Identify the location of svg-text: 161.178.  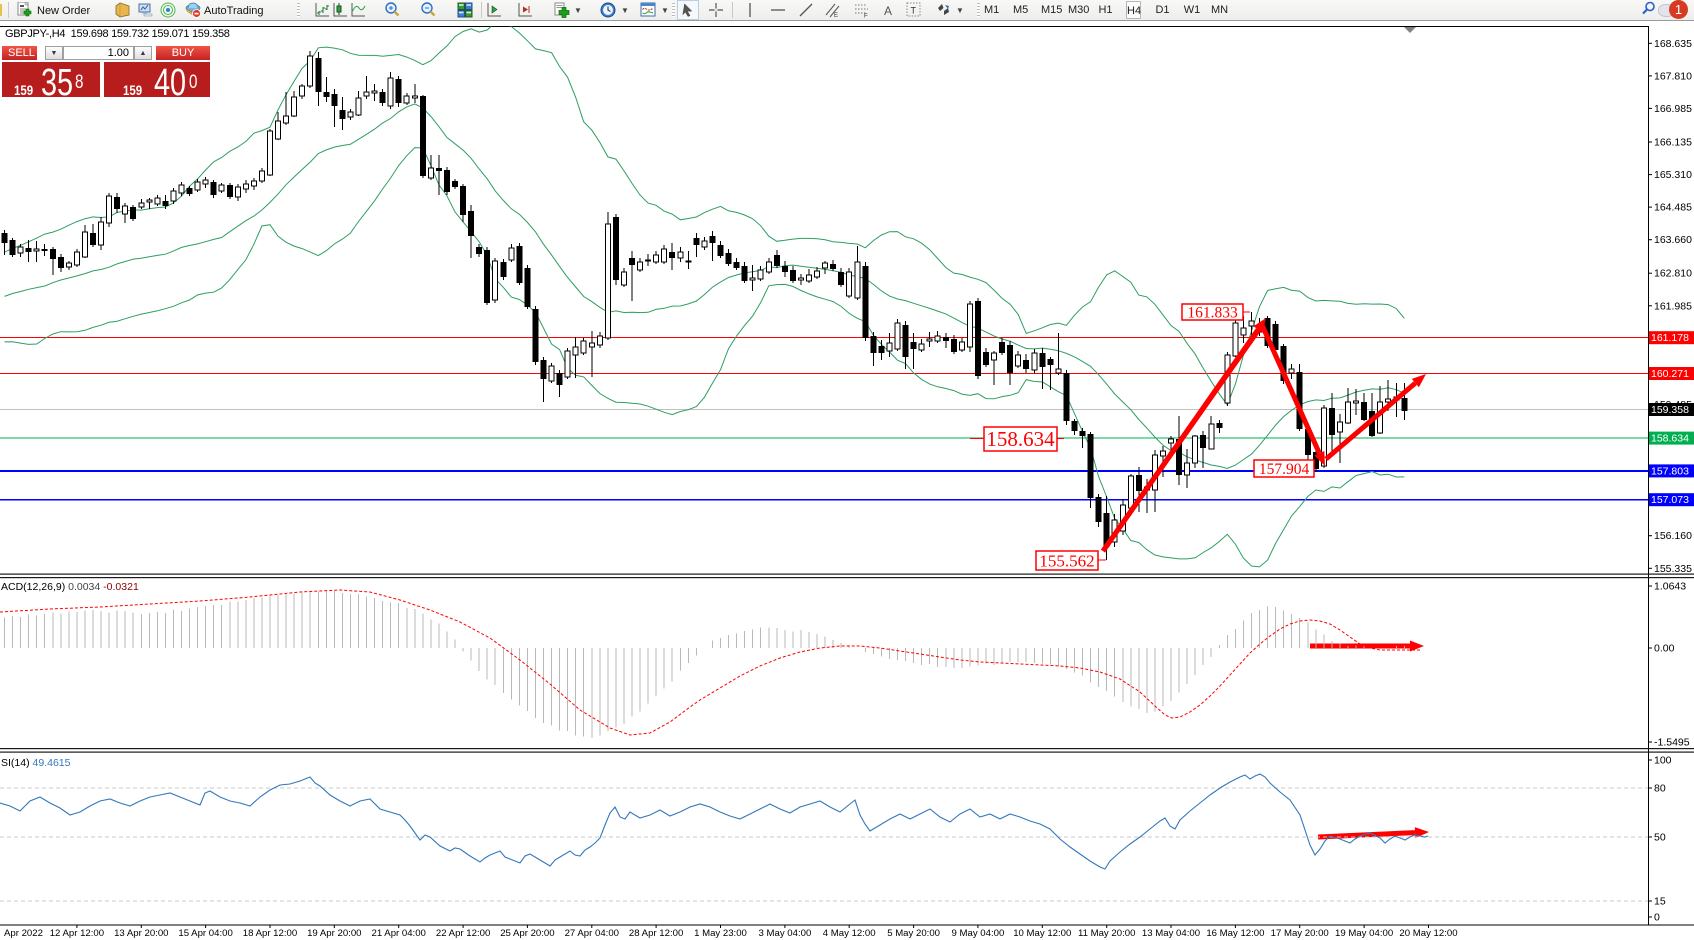
(1670, 338).